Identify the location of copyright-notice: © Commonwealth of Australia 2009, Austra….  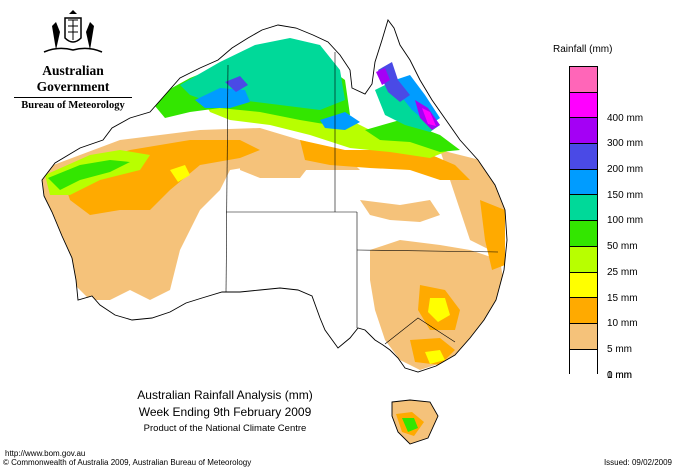
(127, 462).